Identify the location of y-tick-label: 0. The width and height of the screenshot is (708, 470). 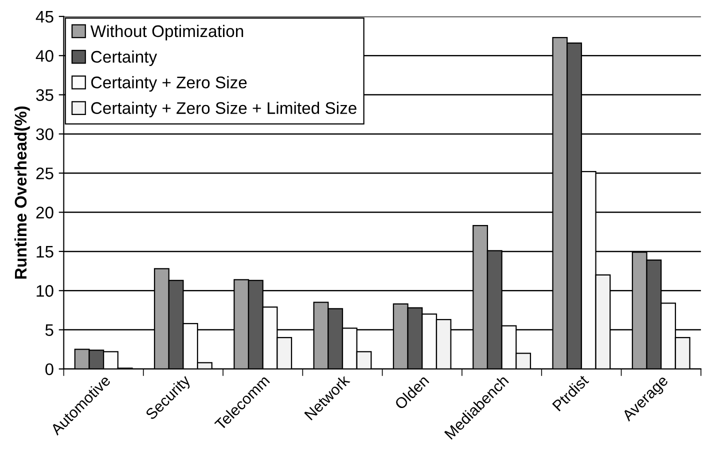
(49, 369).